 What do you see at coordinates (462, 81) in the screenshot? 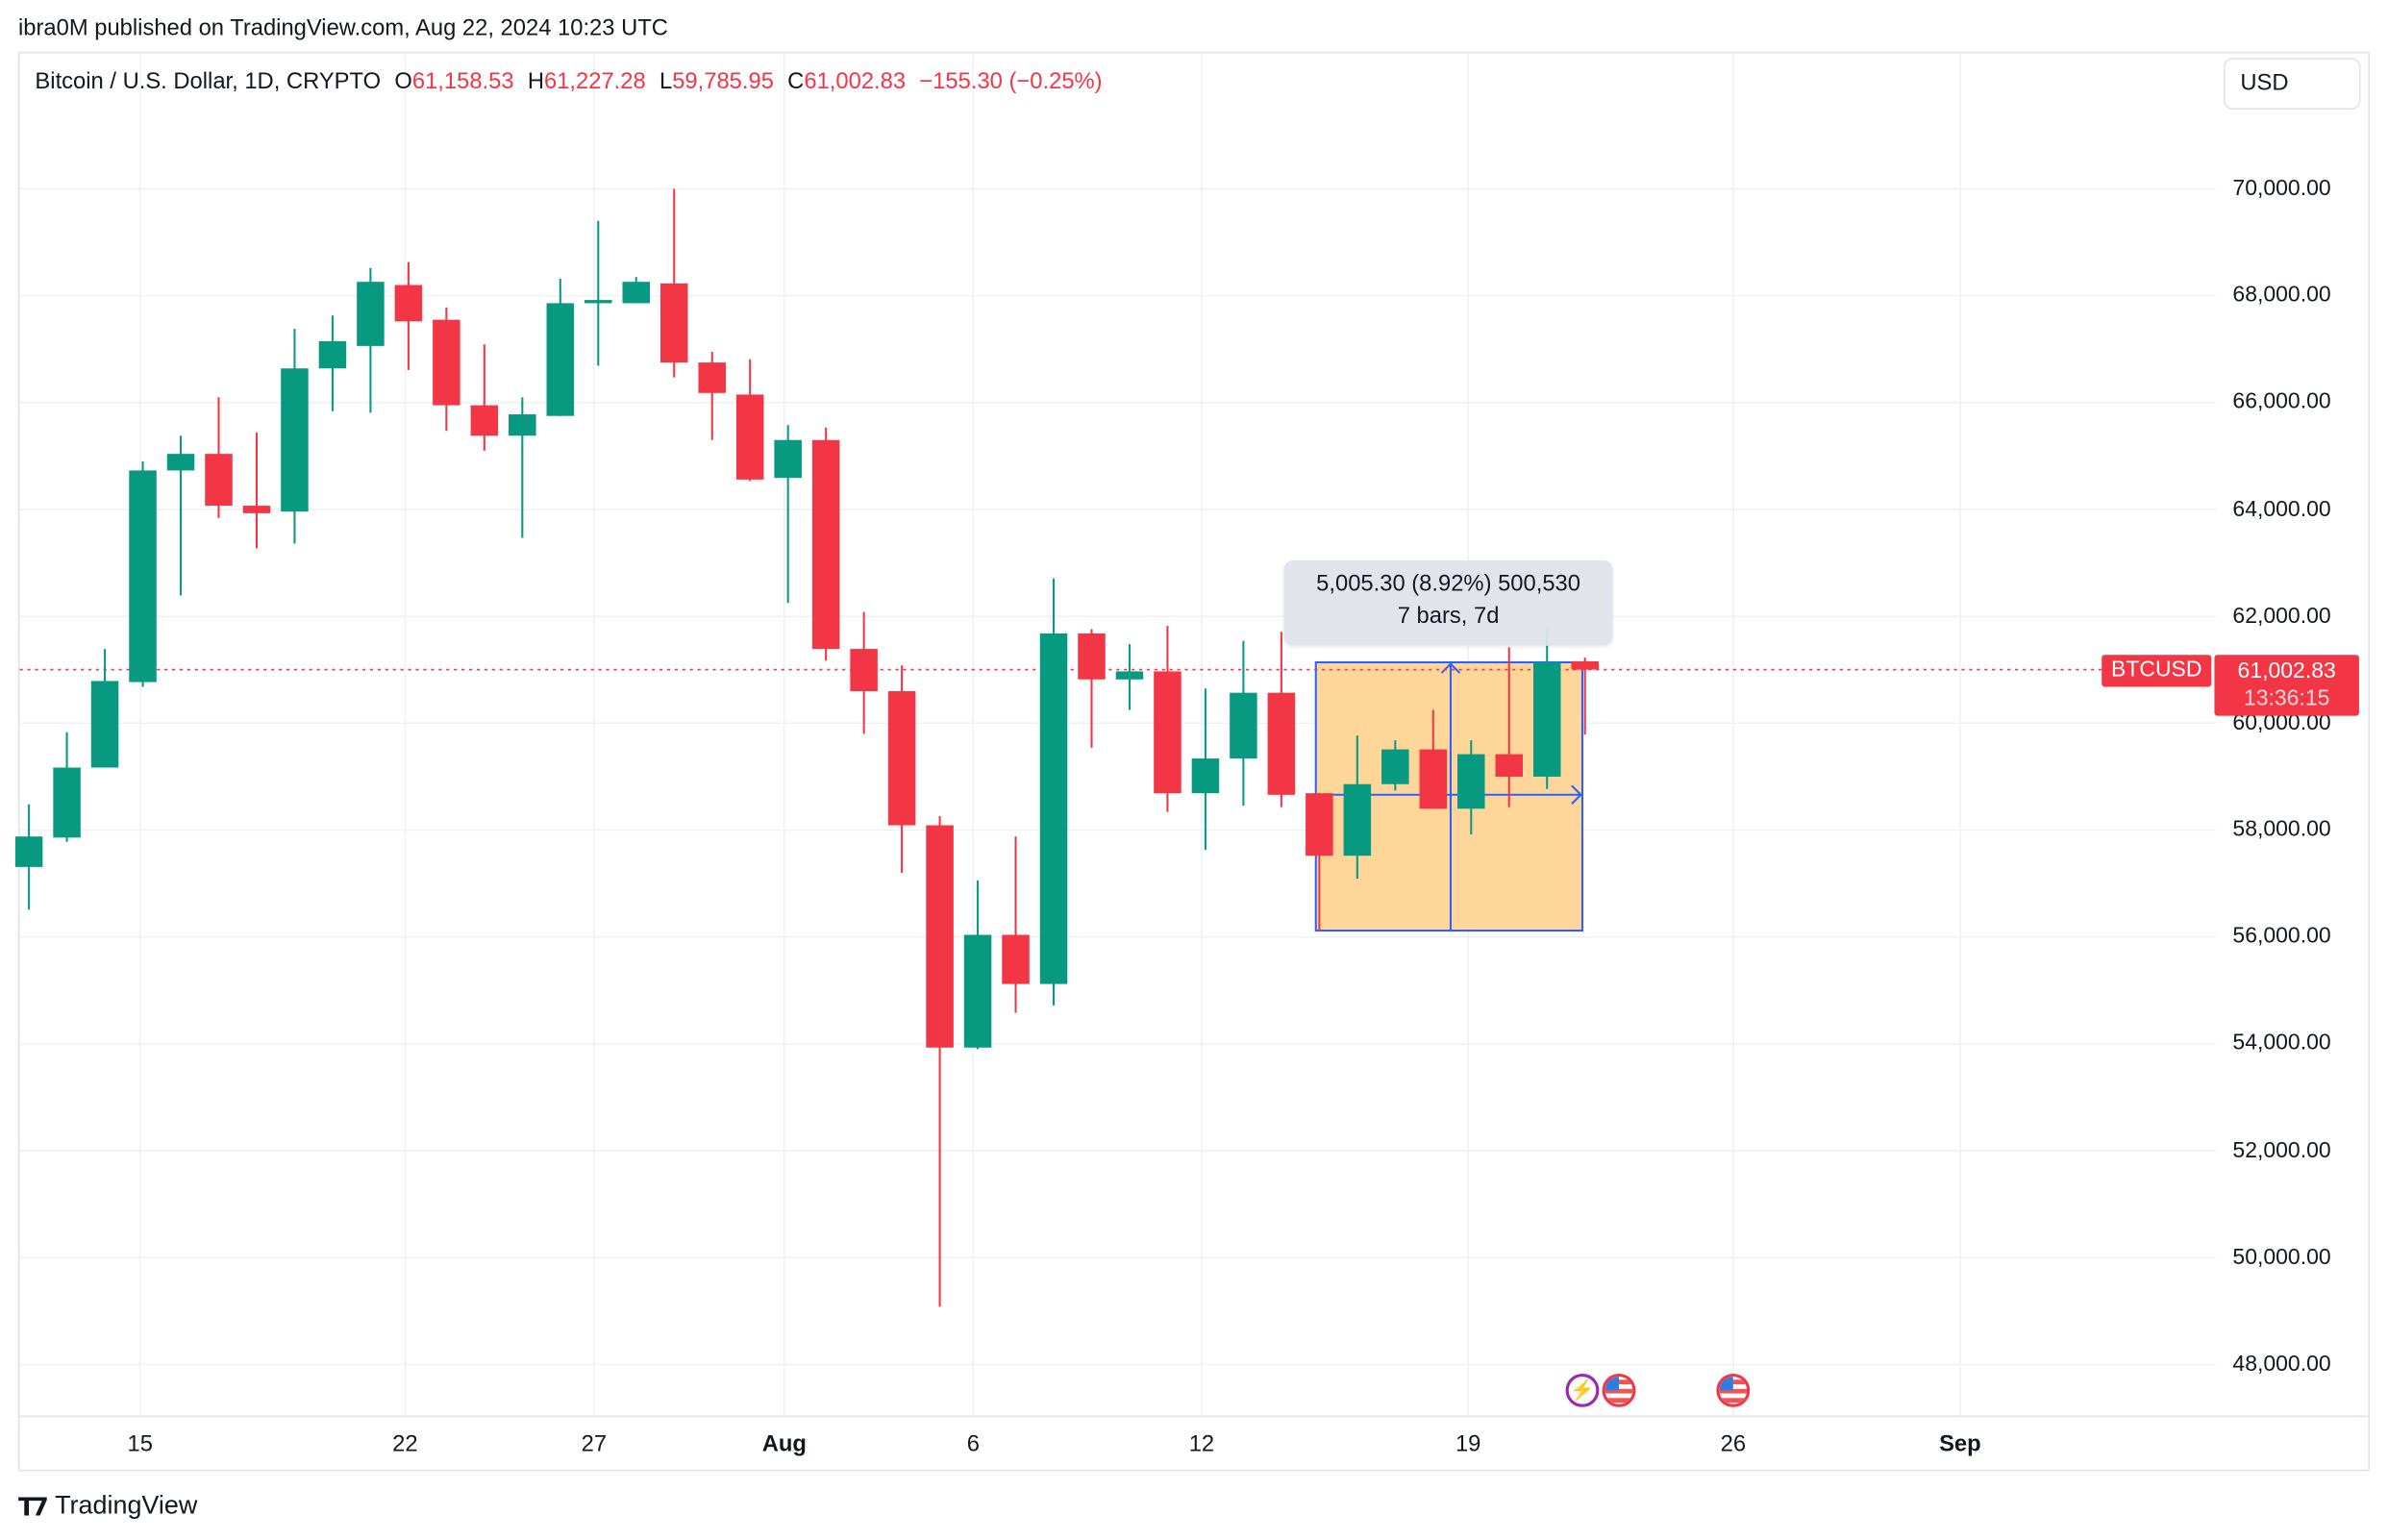
I see `open-value: 61,158.53` at bounding box center [462, 81].